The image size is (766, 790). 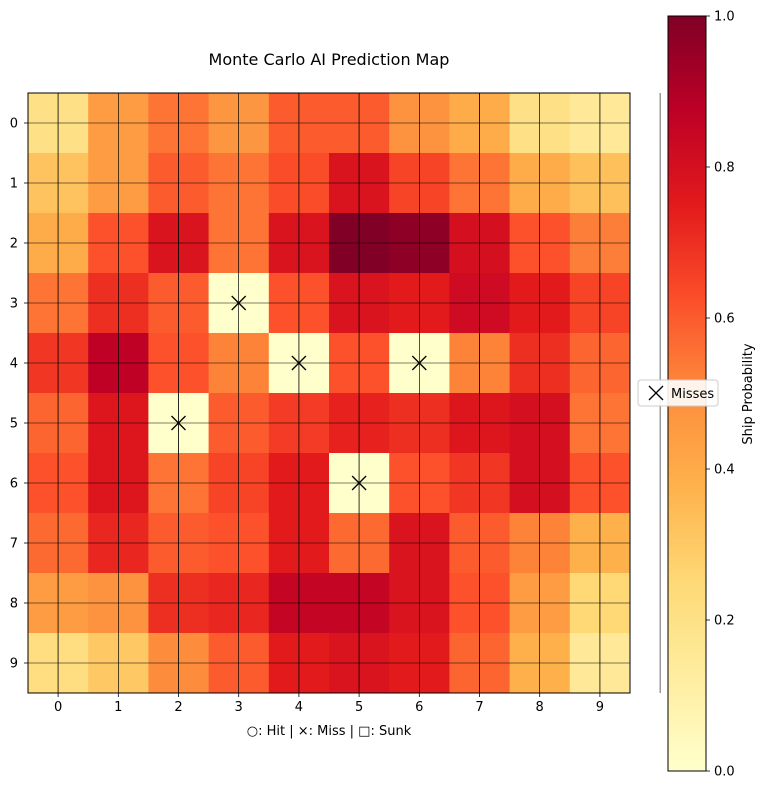 What do you see at coordinates (724, 772) in the screenshot?
I see `colorbar-tick-label: 0.0` at bounding box center [724, 772].